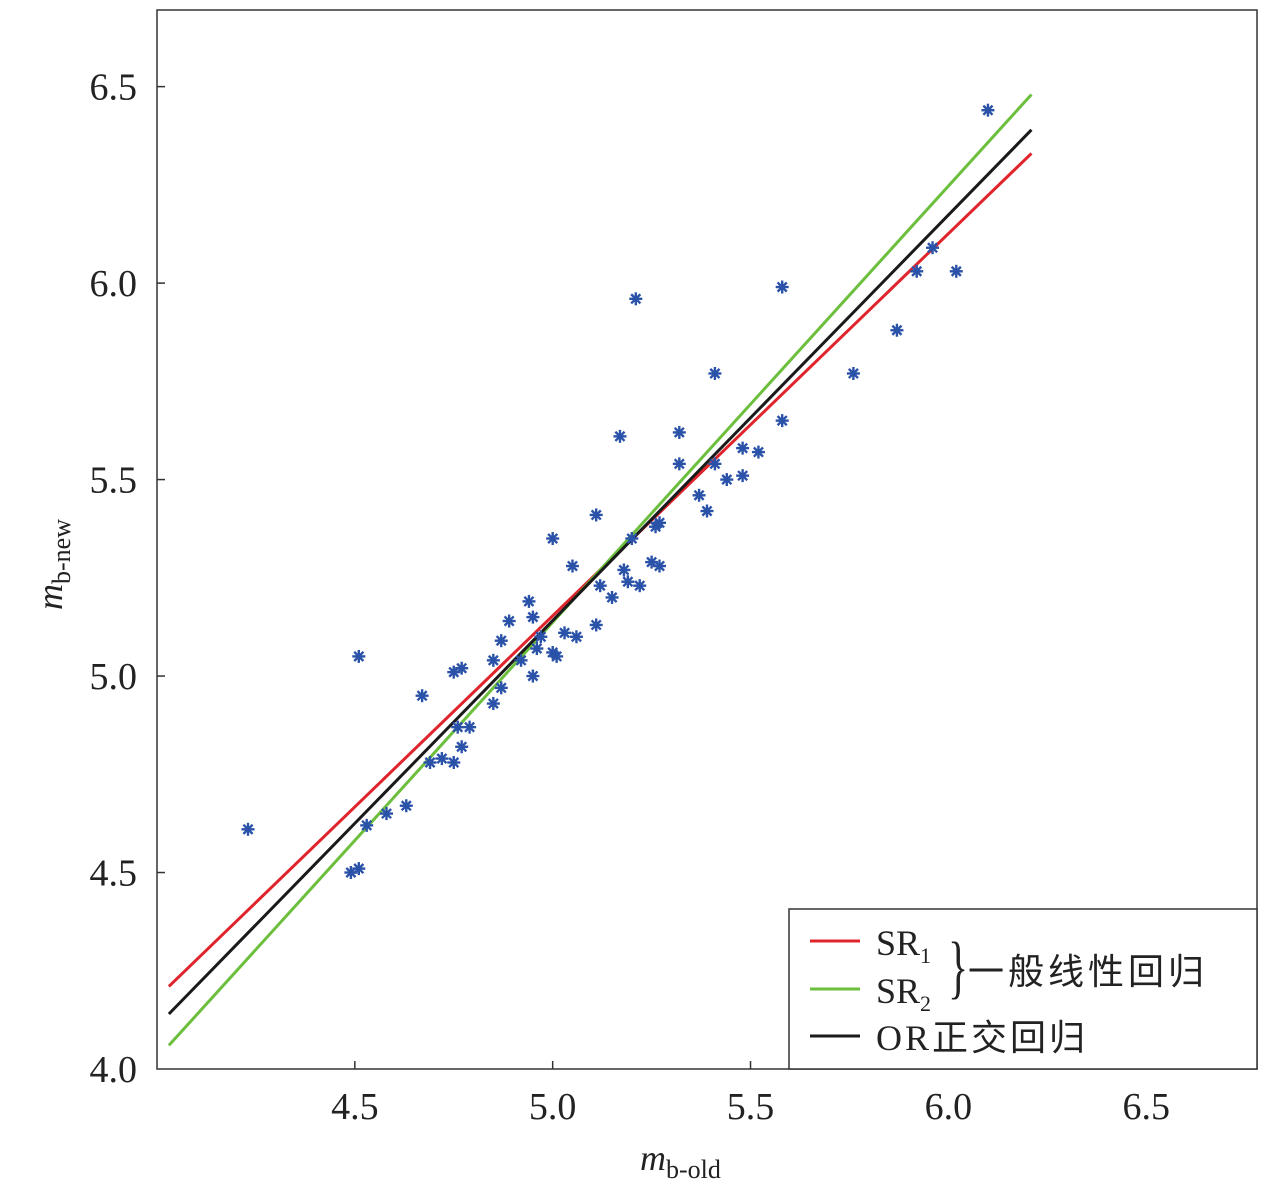 The image size is (1280, 1193). Describe the element at coordinates (355, 1107) in the screenshot. I see `x-tick-label: 4.5` at that location.